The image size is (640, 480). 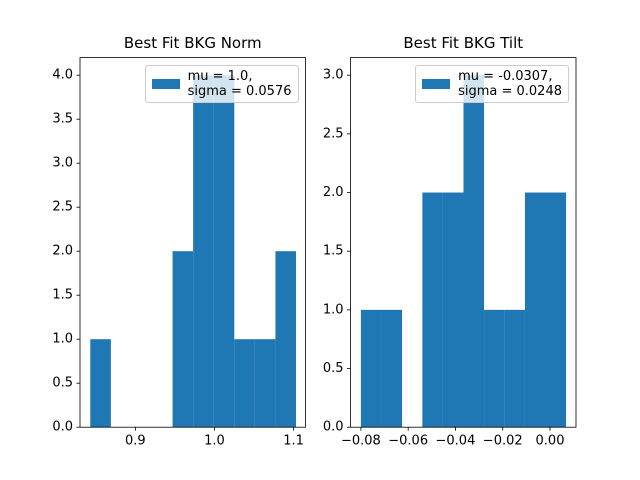 I want to click on x-tick-label: 1.1, so click(x=293, y=441).